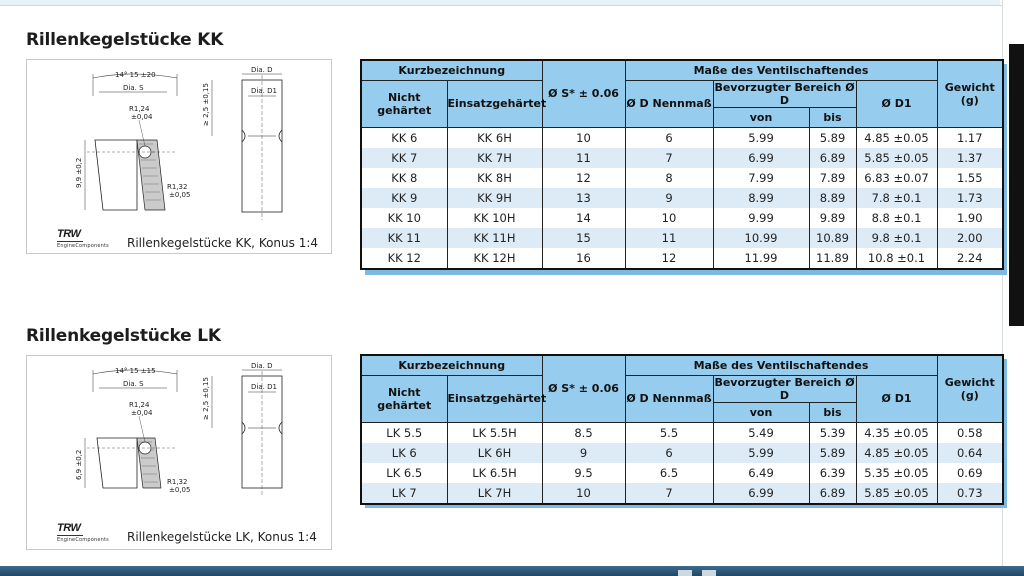 The image size is (1024, 576). I want to click on cell-d1: 6.83 ±0.07, so click(896, 177).